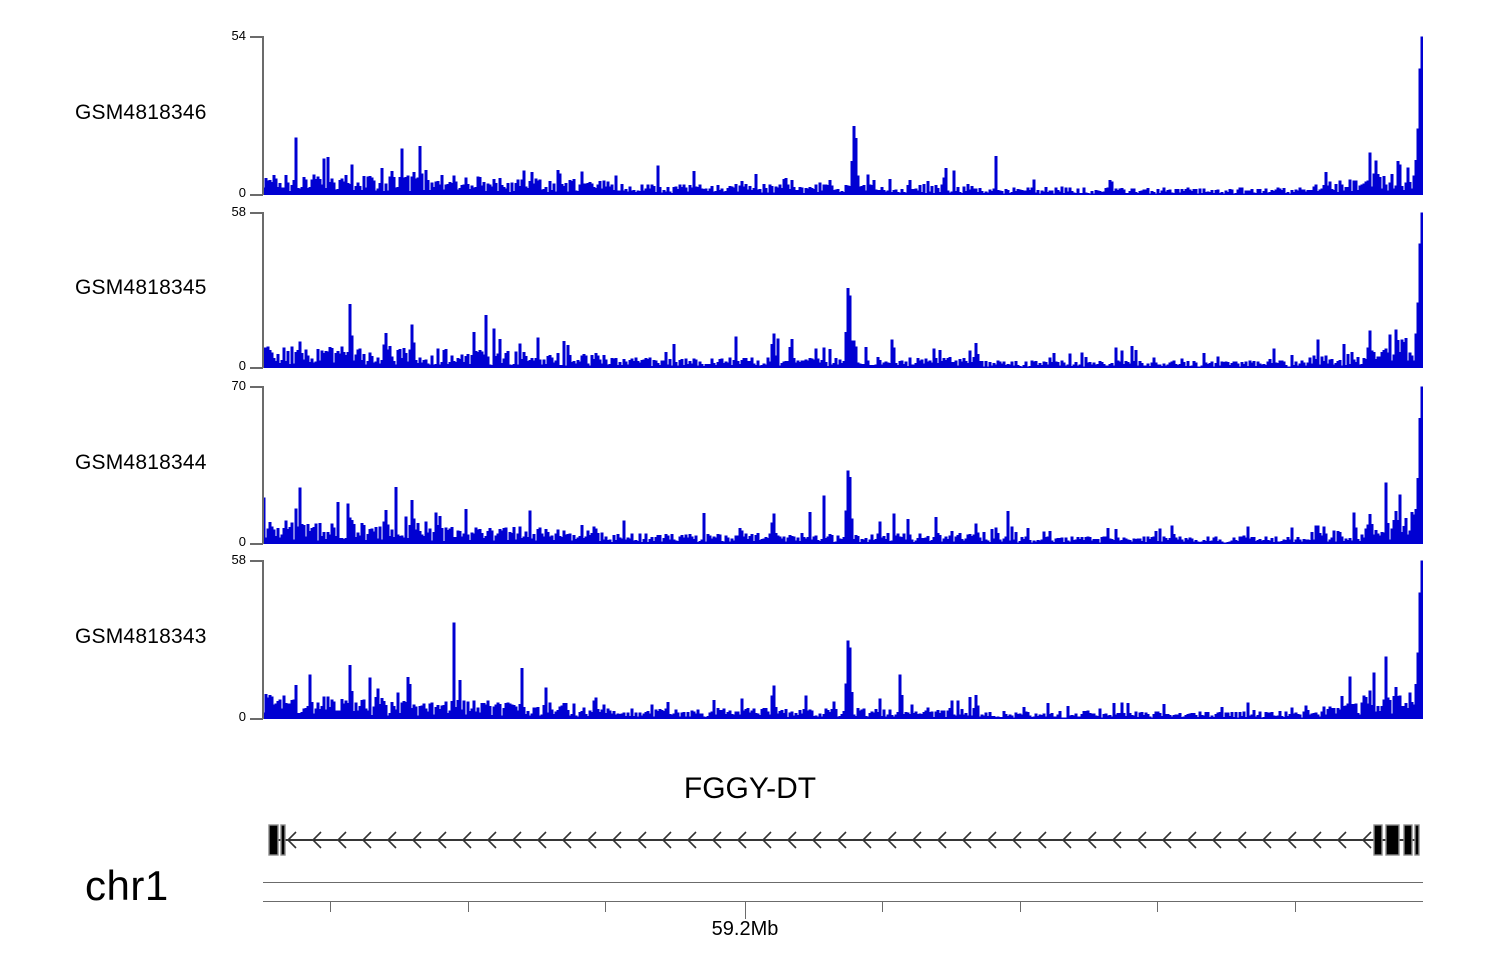 The height and width of the screenshot is (980, 1500). I want to click on chromosome-label: chr1, so click(127, 885).